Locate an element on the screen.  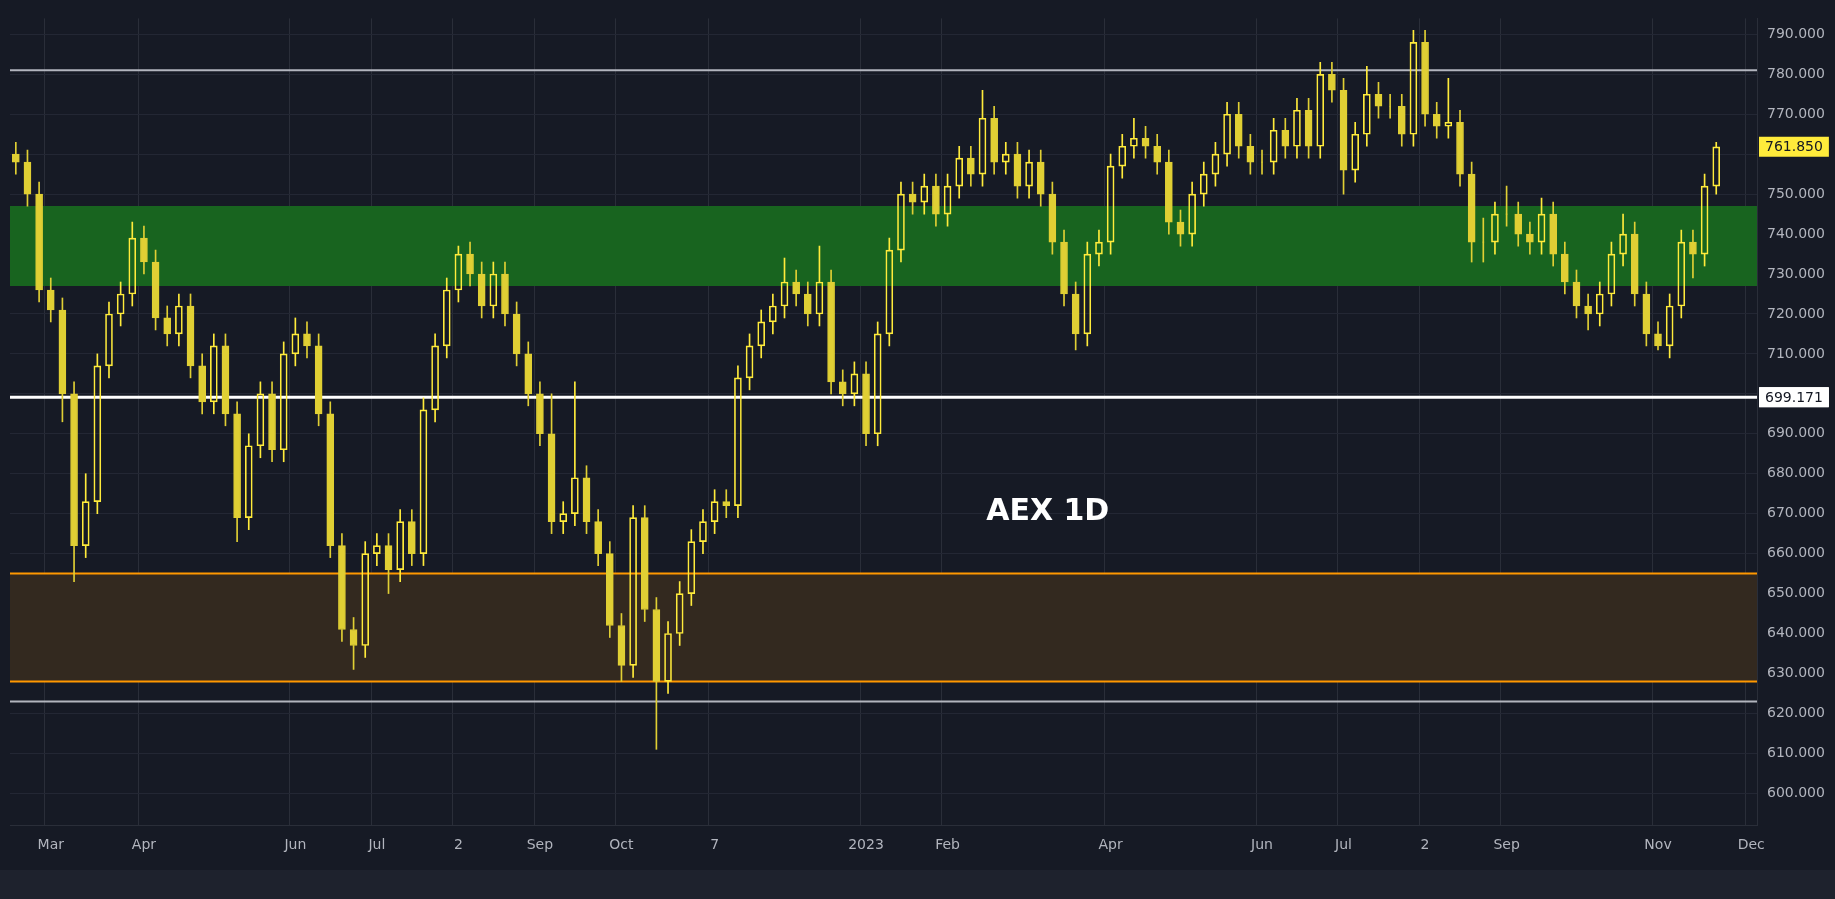
y-tick-label: 750.000 is located at coordinates (1796, 192).